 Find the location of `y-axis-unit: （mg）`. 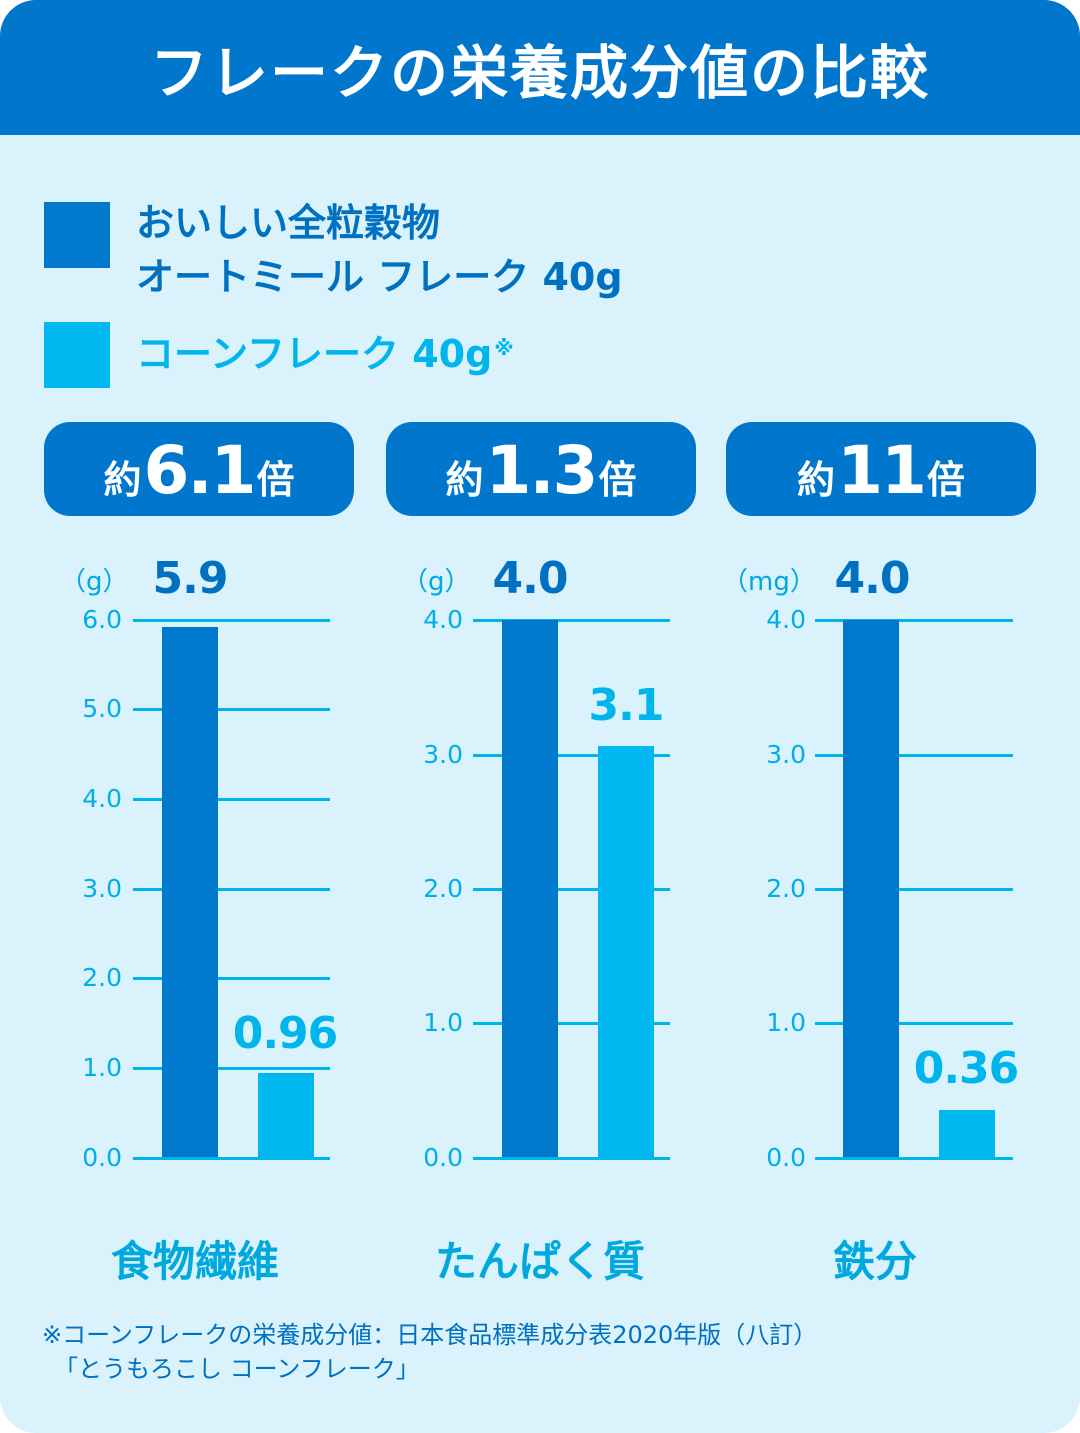

y-axis-unit: （mg） is located at coordinates (769, 582).